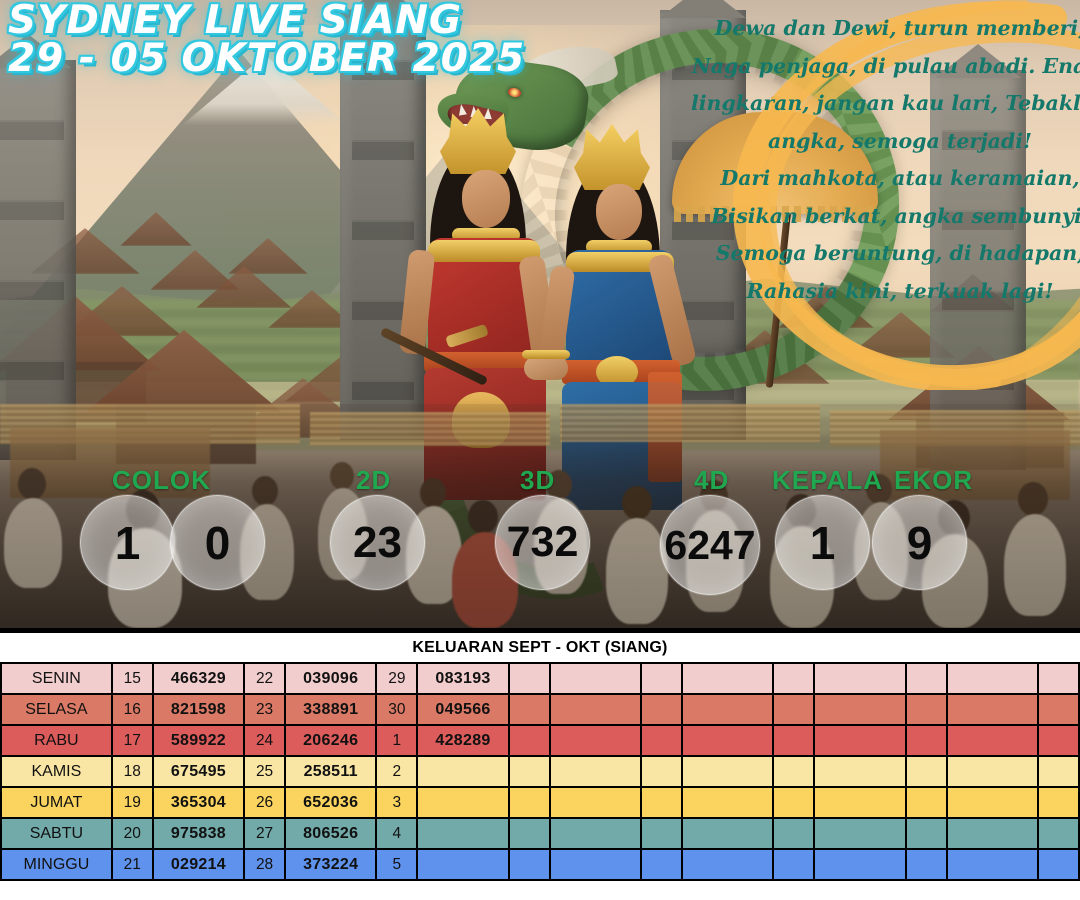  What do you see at coordinates (331, 771) in the screenshot?
I see `table-cell-result: 258511` at bounding box center [331, 771].